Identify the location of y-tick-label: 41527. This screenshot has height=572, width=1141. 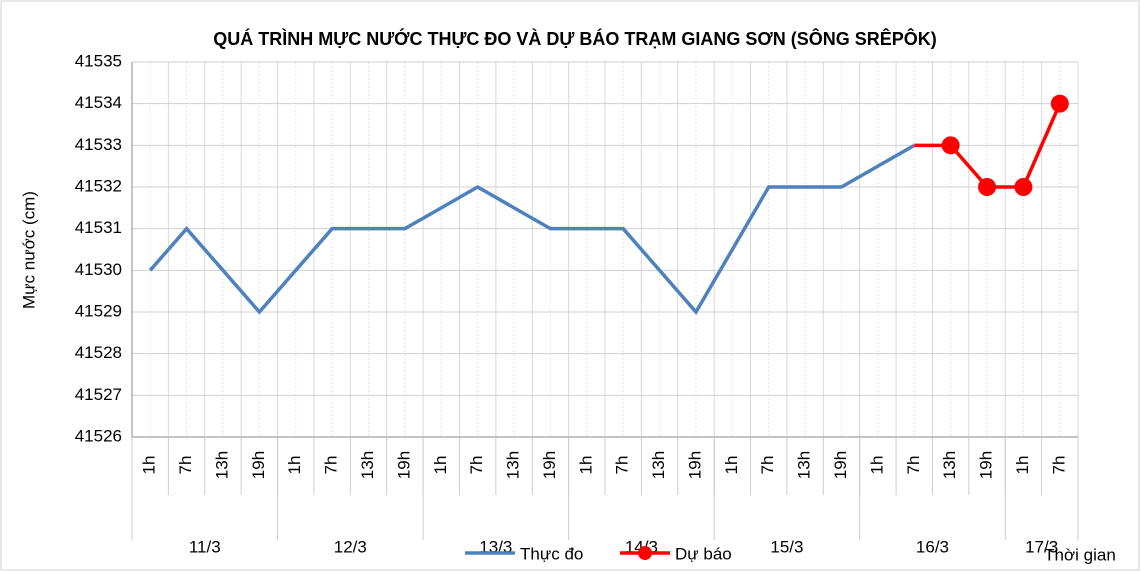
(98, 394).